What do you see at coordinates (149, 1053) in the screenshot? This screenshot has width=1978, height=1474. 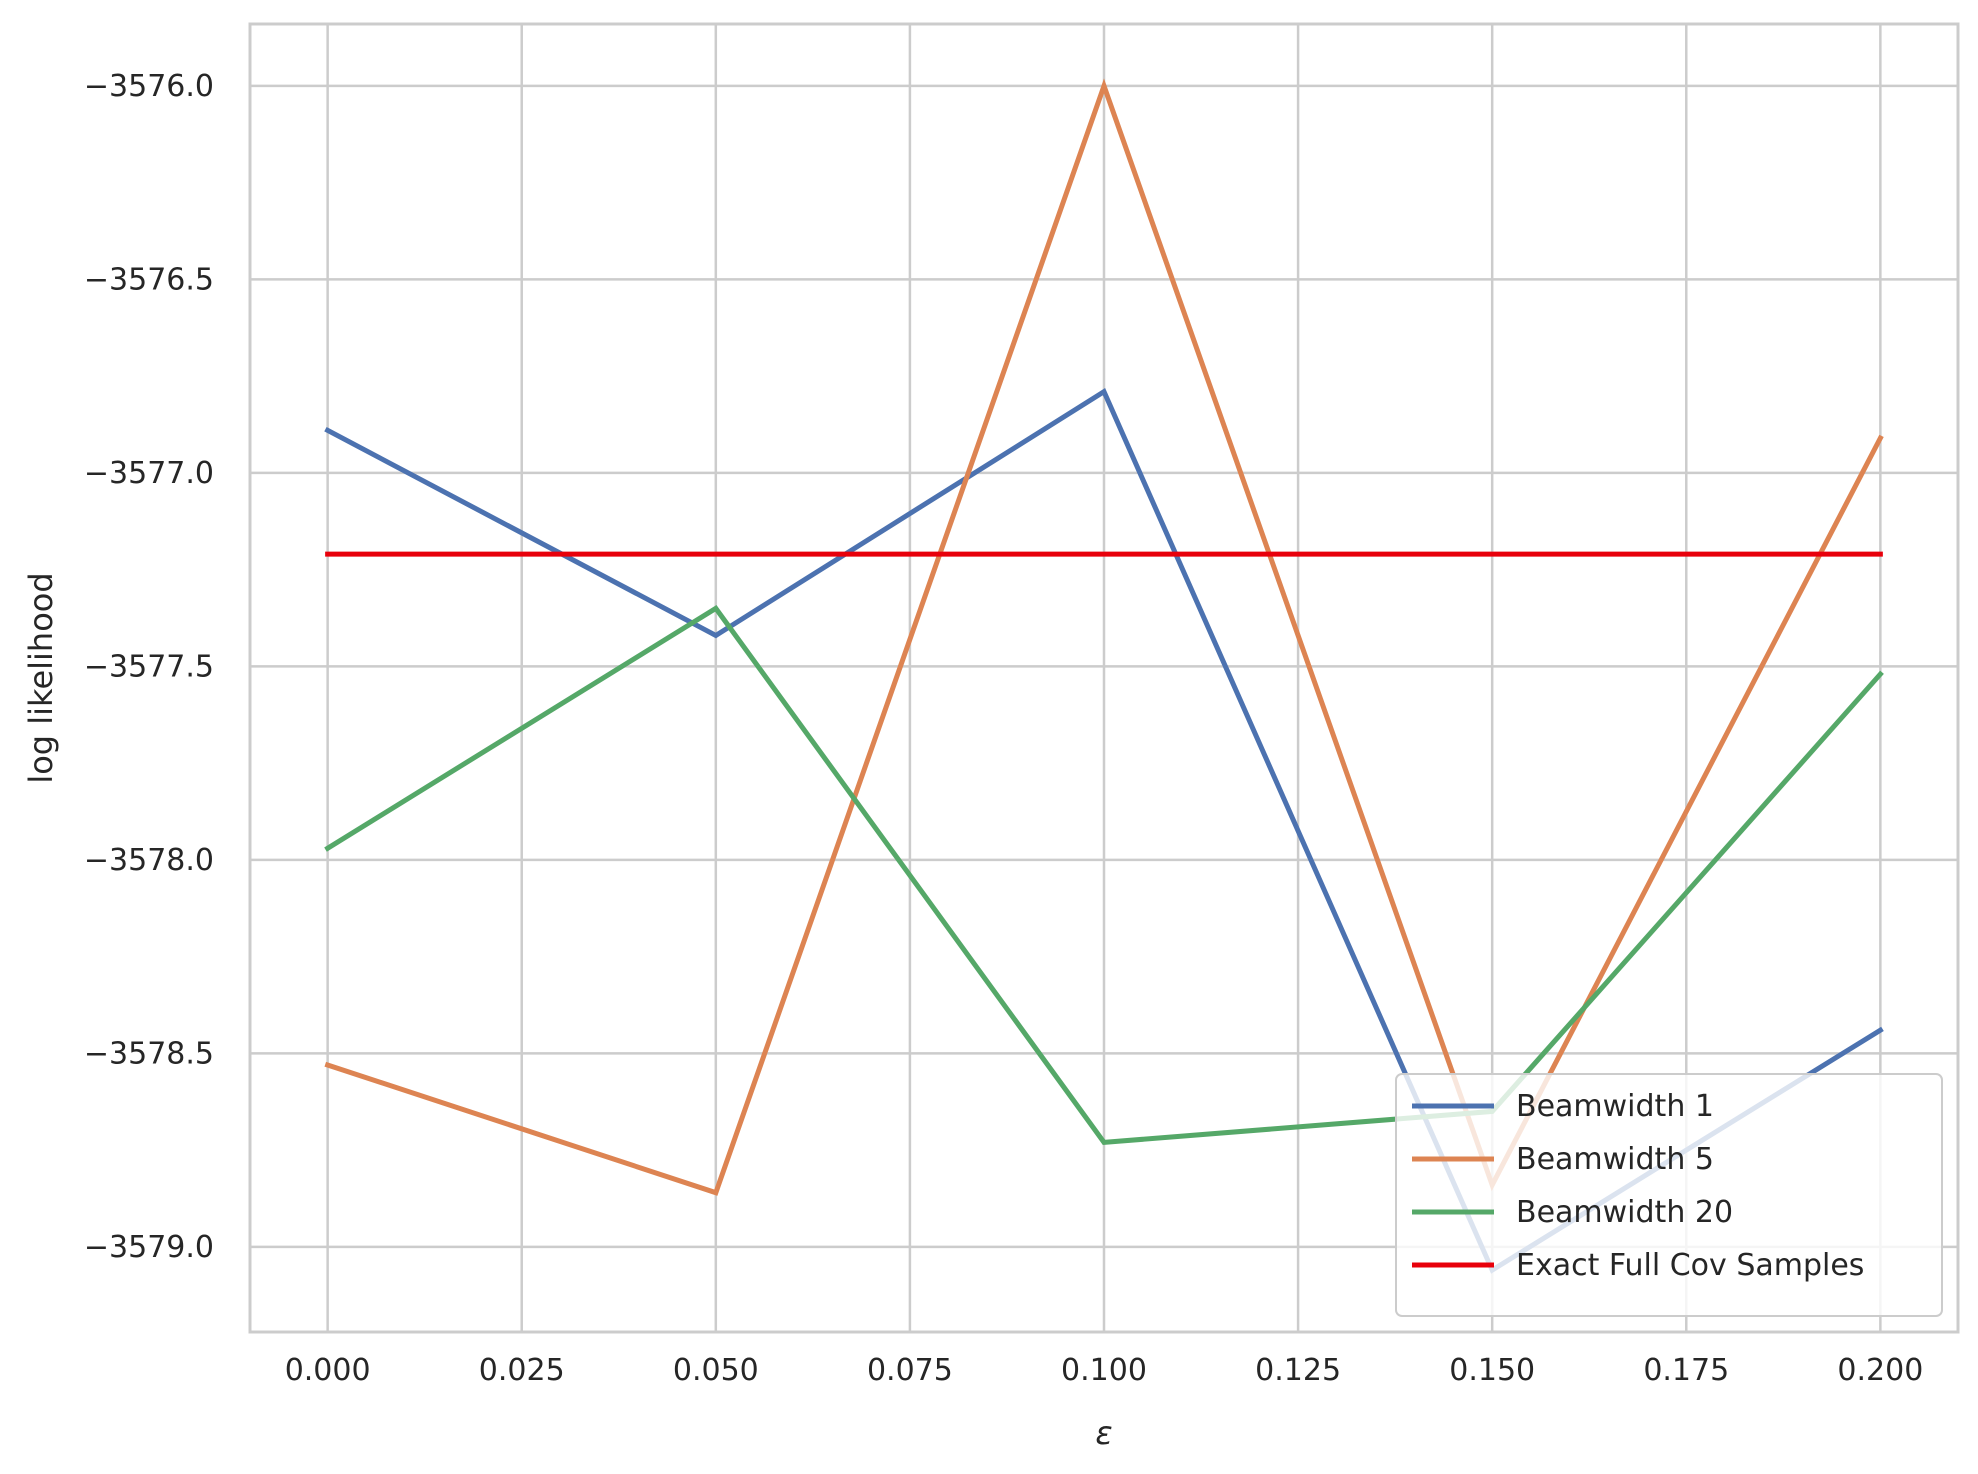 I see `y-tick-label: −3578.5` at bounding box center [149, 1053].